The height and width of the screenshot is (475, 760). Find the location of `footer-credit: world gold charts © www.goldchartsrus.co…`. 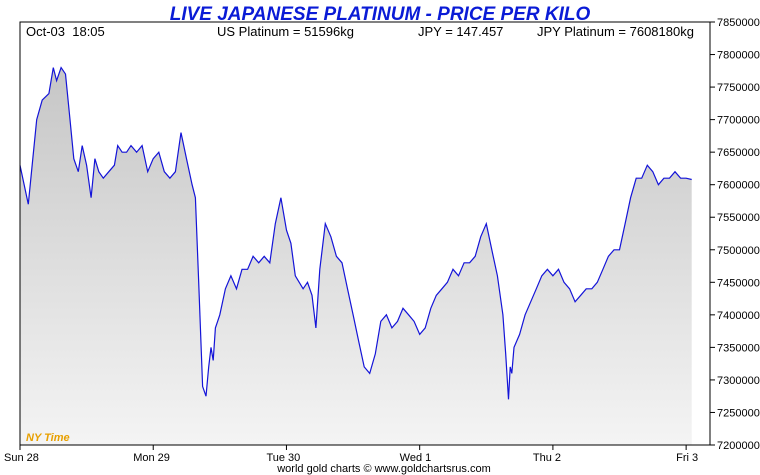

footer-credit: world gold charts © www.goldchartsrus.co… is located at coordinates (383, 469).